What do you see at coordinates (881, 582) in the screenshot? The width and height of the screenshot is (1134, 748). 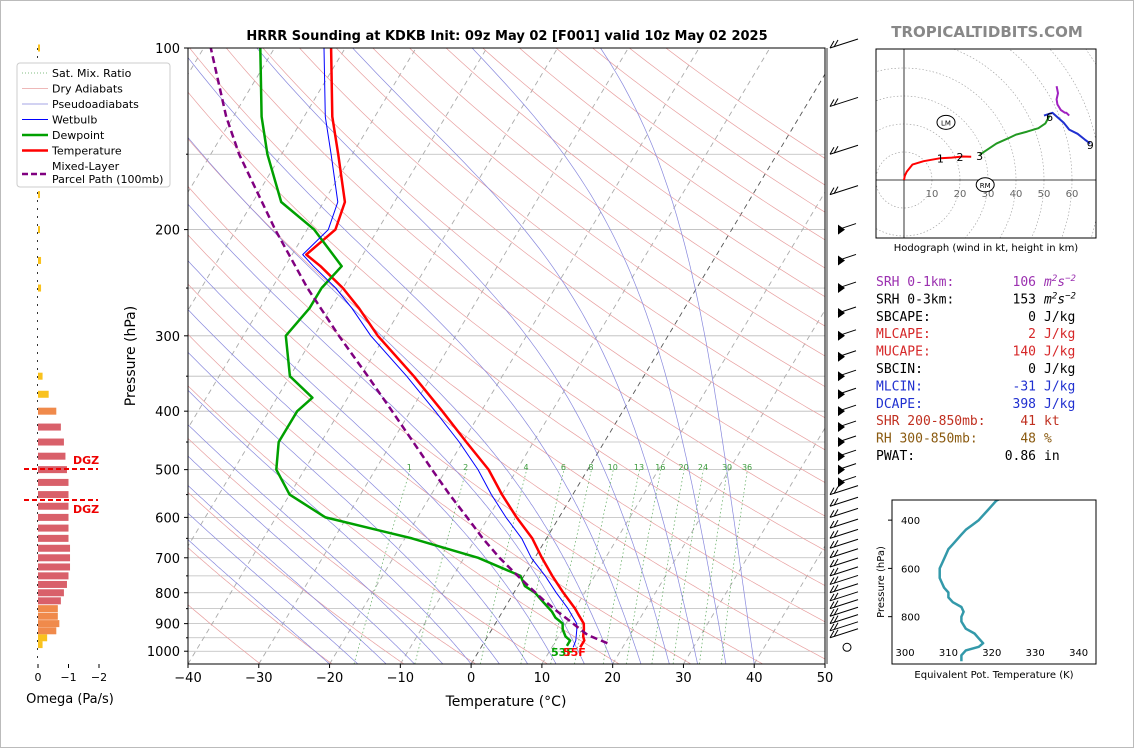 I see `theta-e-ylabel: Pressure (hPa)` at bounding box center [881, 582].